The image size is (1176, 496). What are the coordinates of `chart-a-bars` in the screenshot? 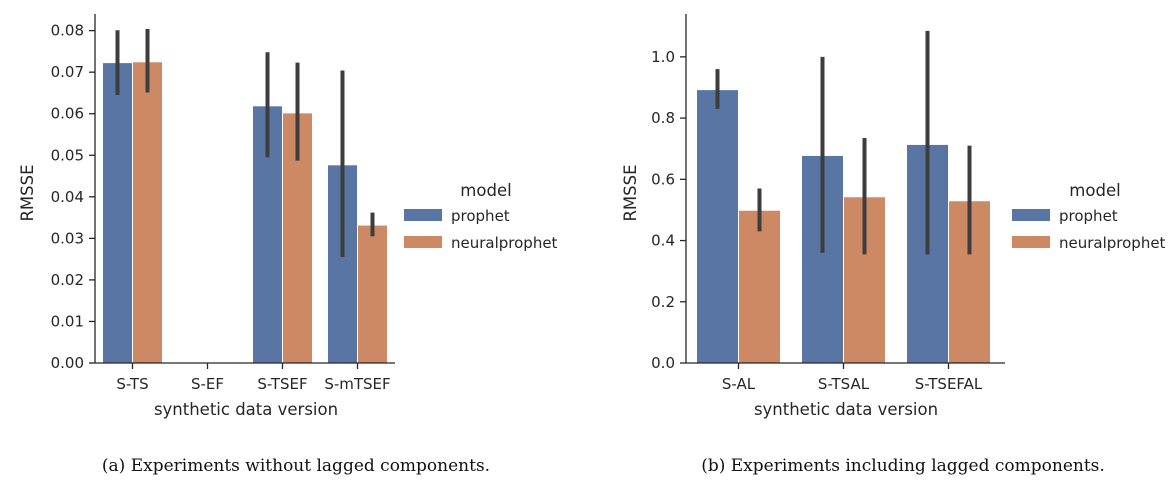 It's located at (245, 212).